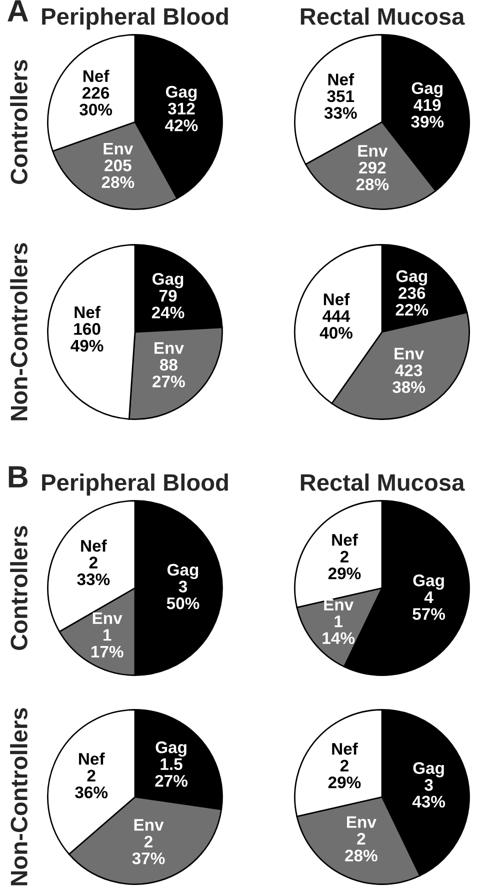 The width and height of the screenshot is (493, 895). What do you see at coordinates (91, 784) in the screenshot?
I see `data-label: 2 36%` at bounding box center [91, 784].